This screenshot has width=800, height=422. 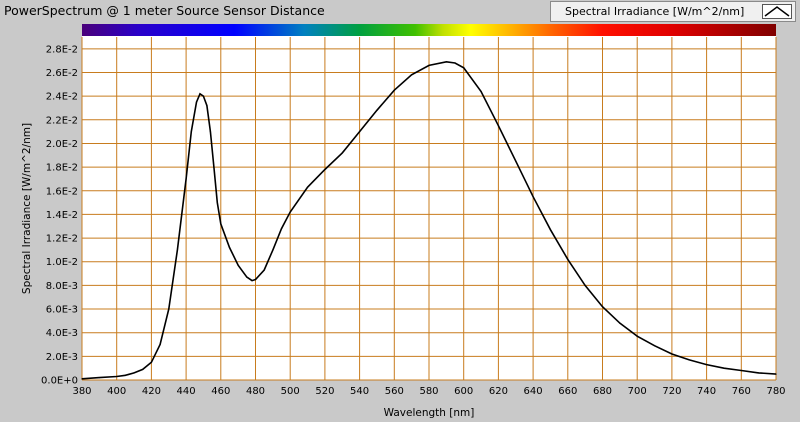 What do you see at coordinates (62, 239) in the screenshot?
I see `y-tick-label: 1.2E-2` at bounding box center [62, 239].